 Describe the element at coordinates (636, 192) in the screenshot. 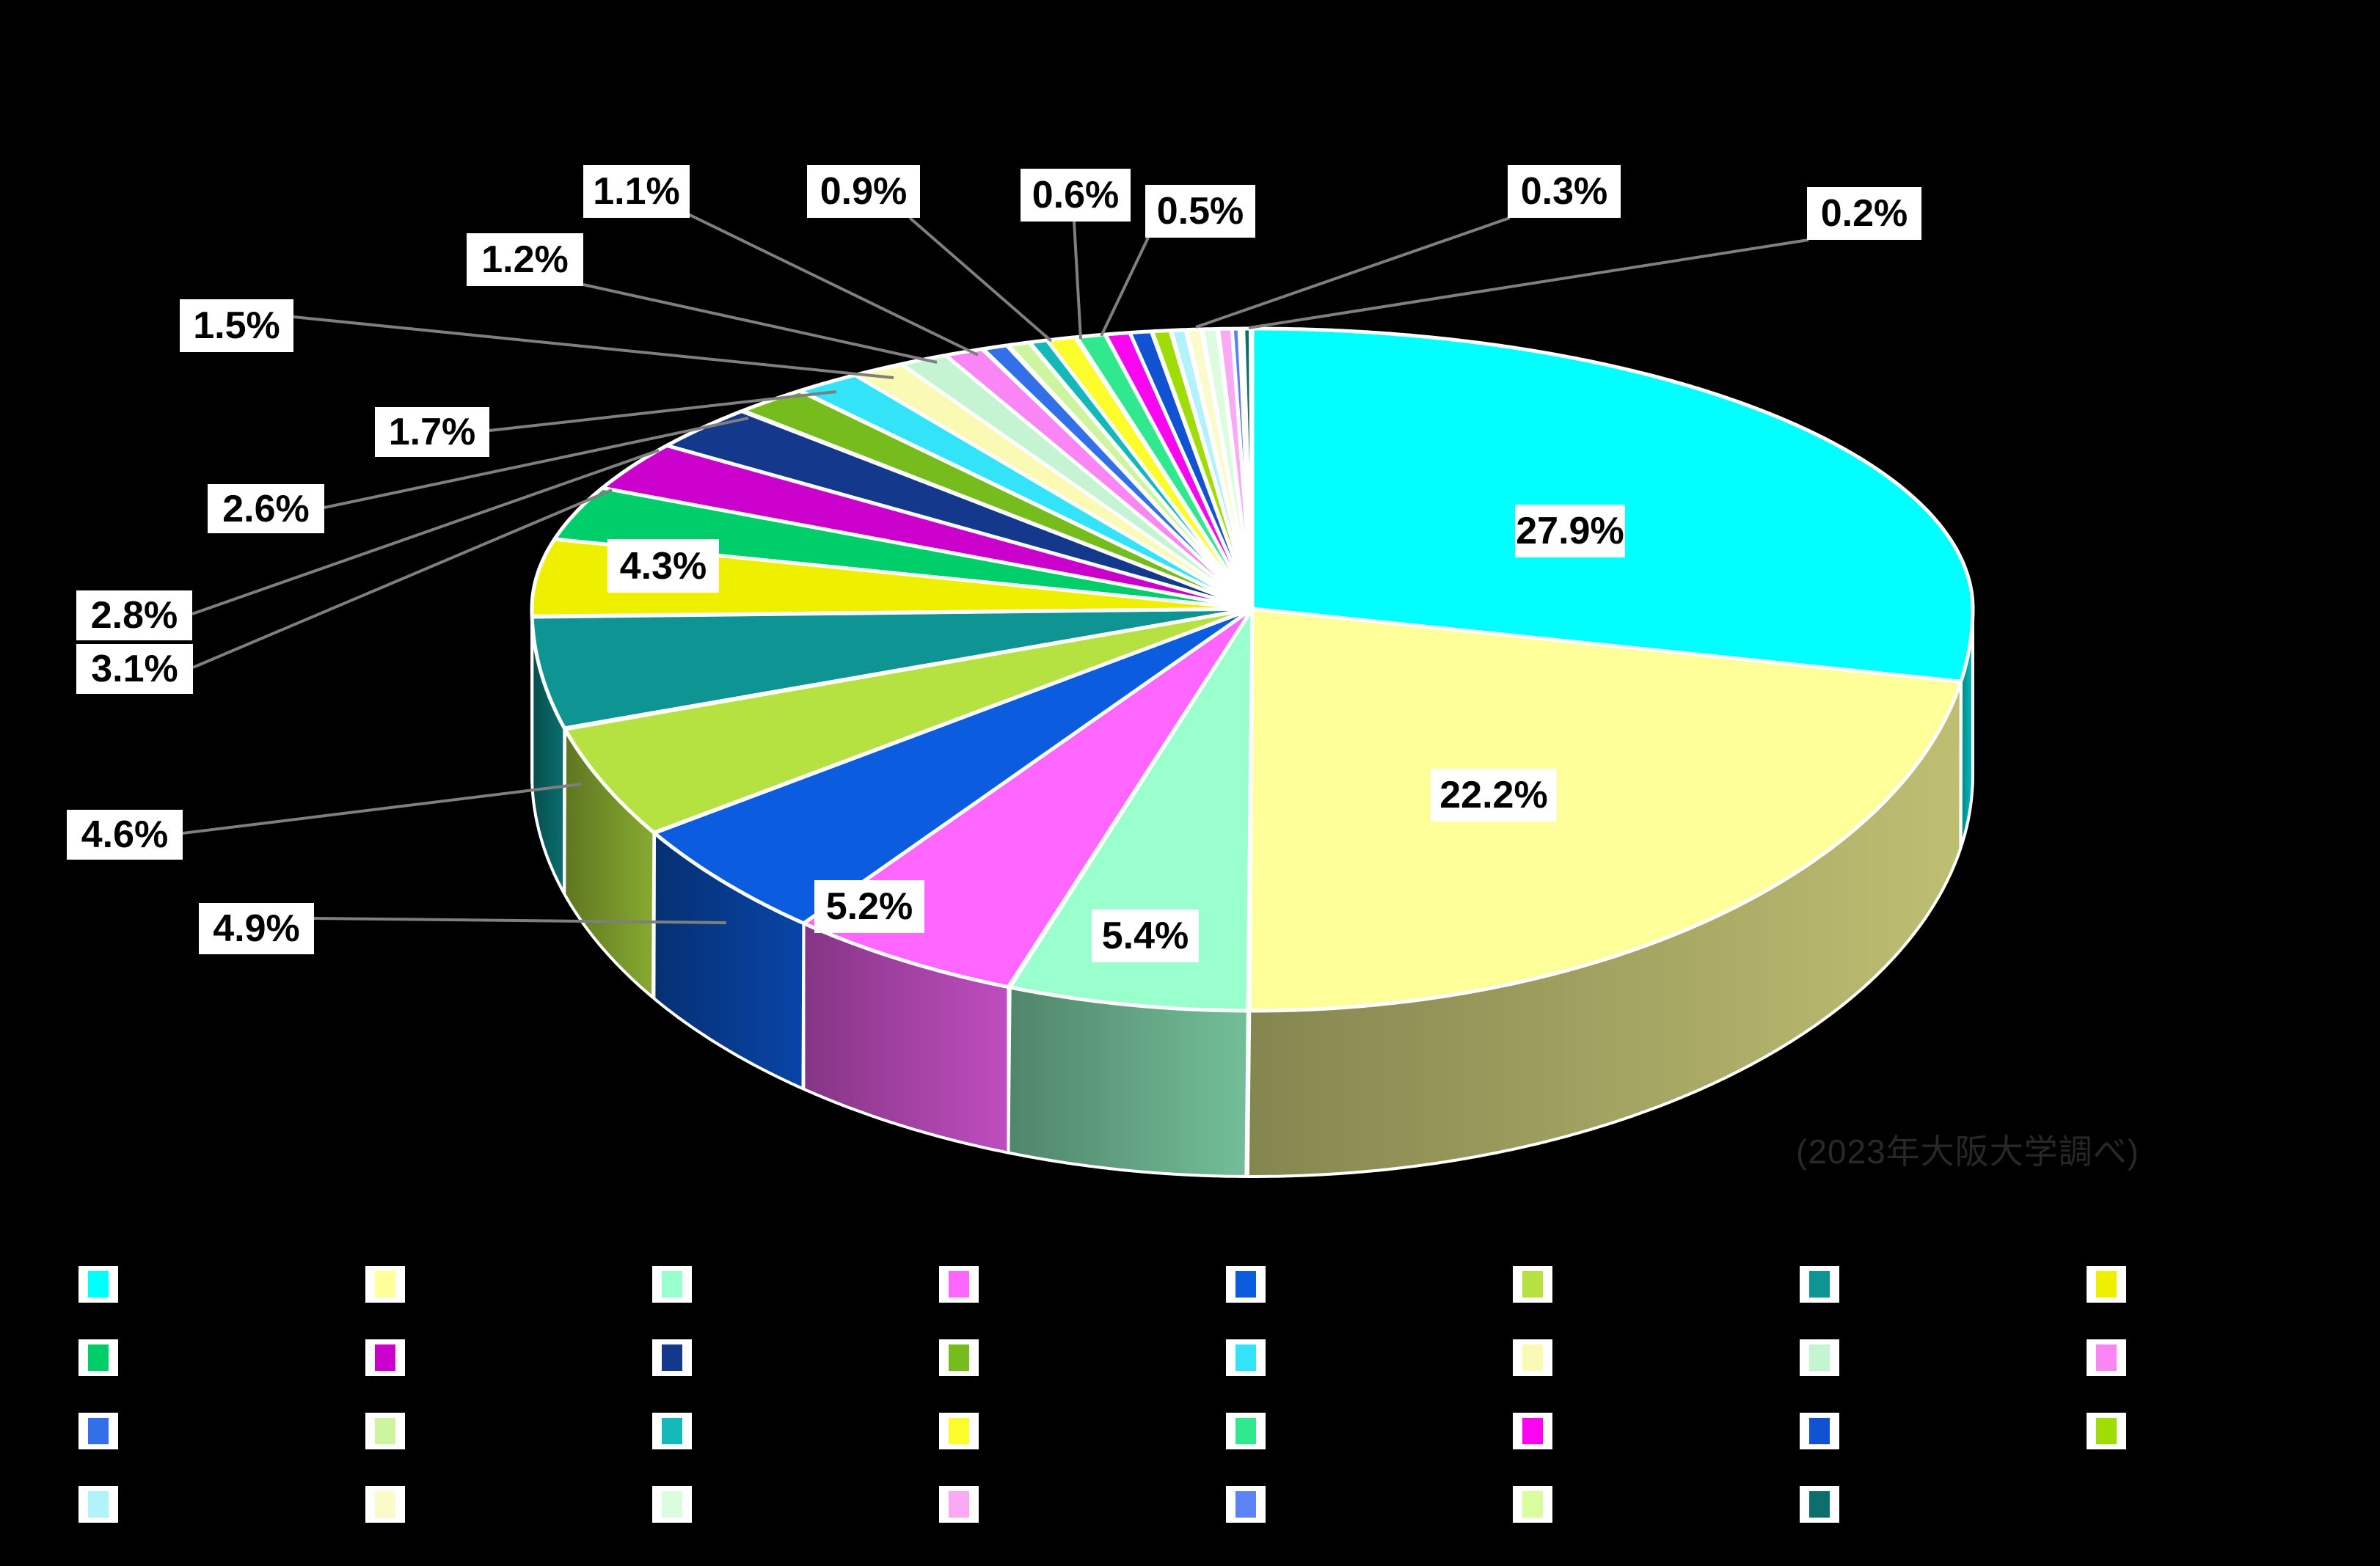

I see `percent-label: 1.1%` at that location.